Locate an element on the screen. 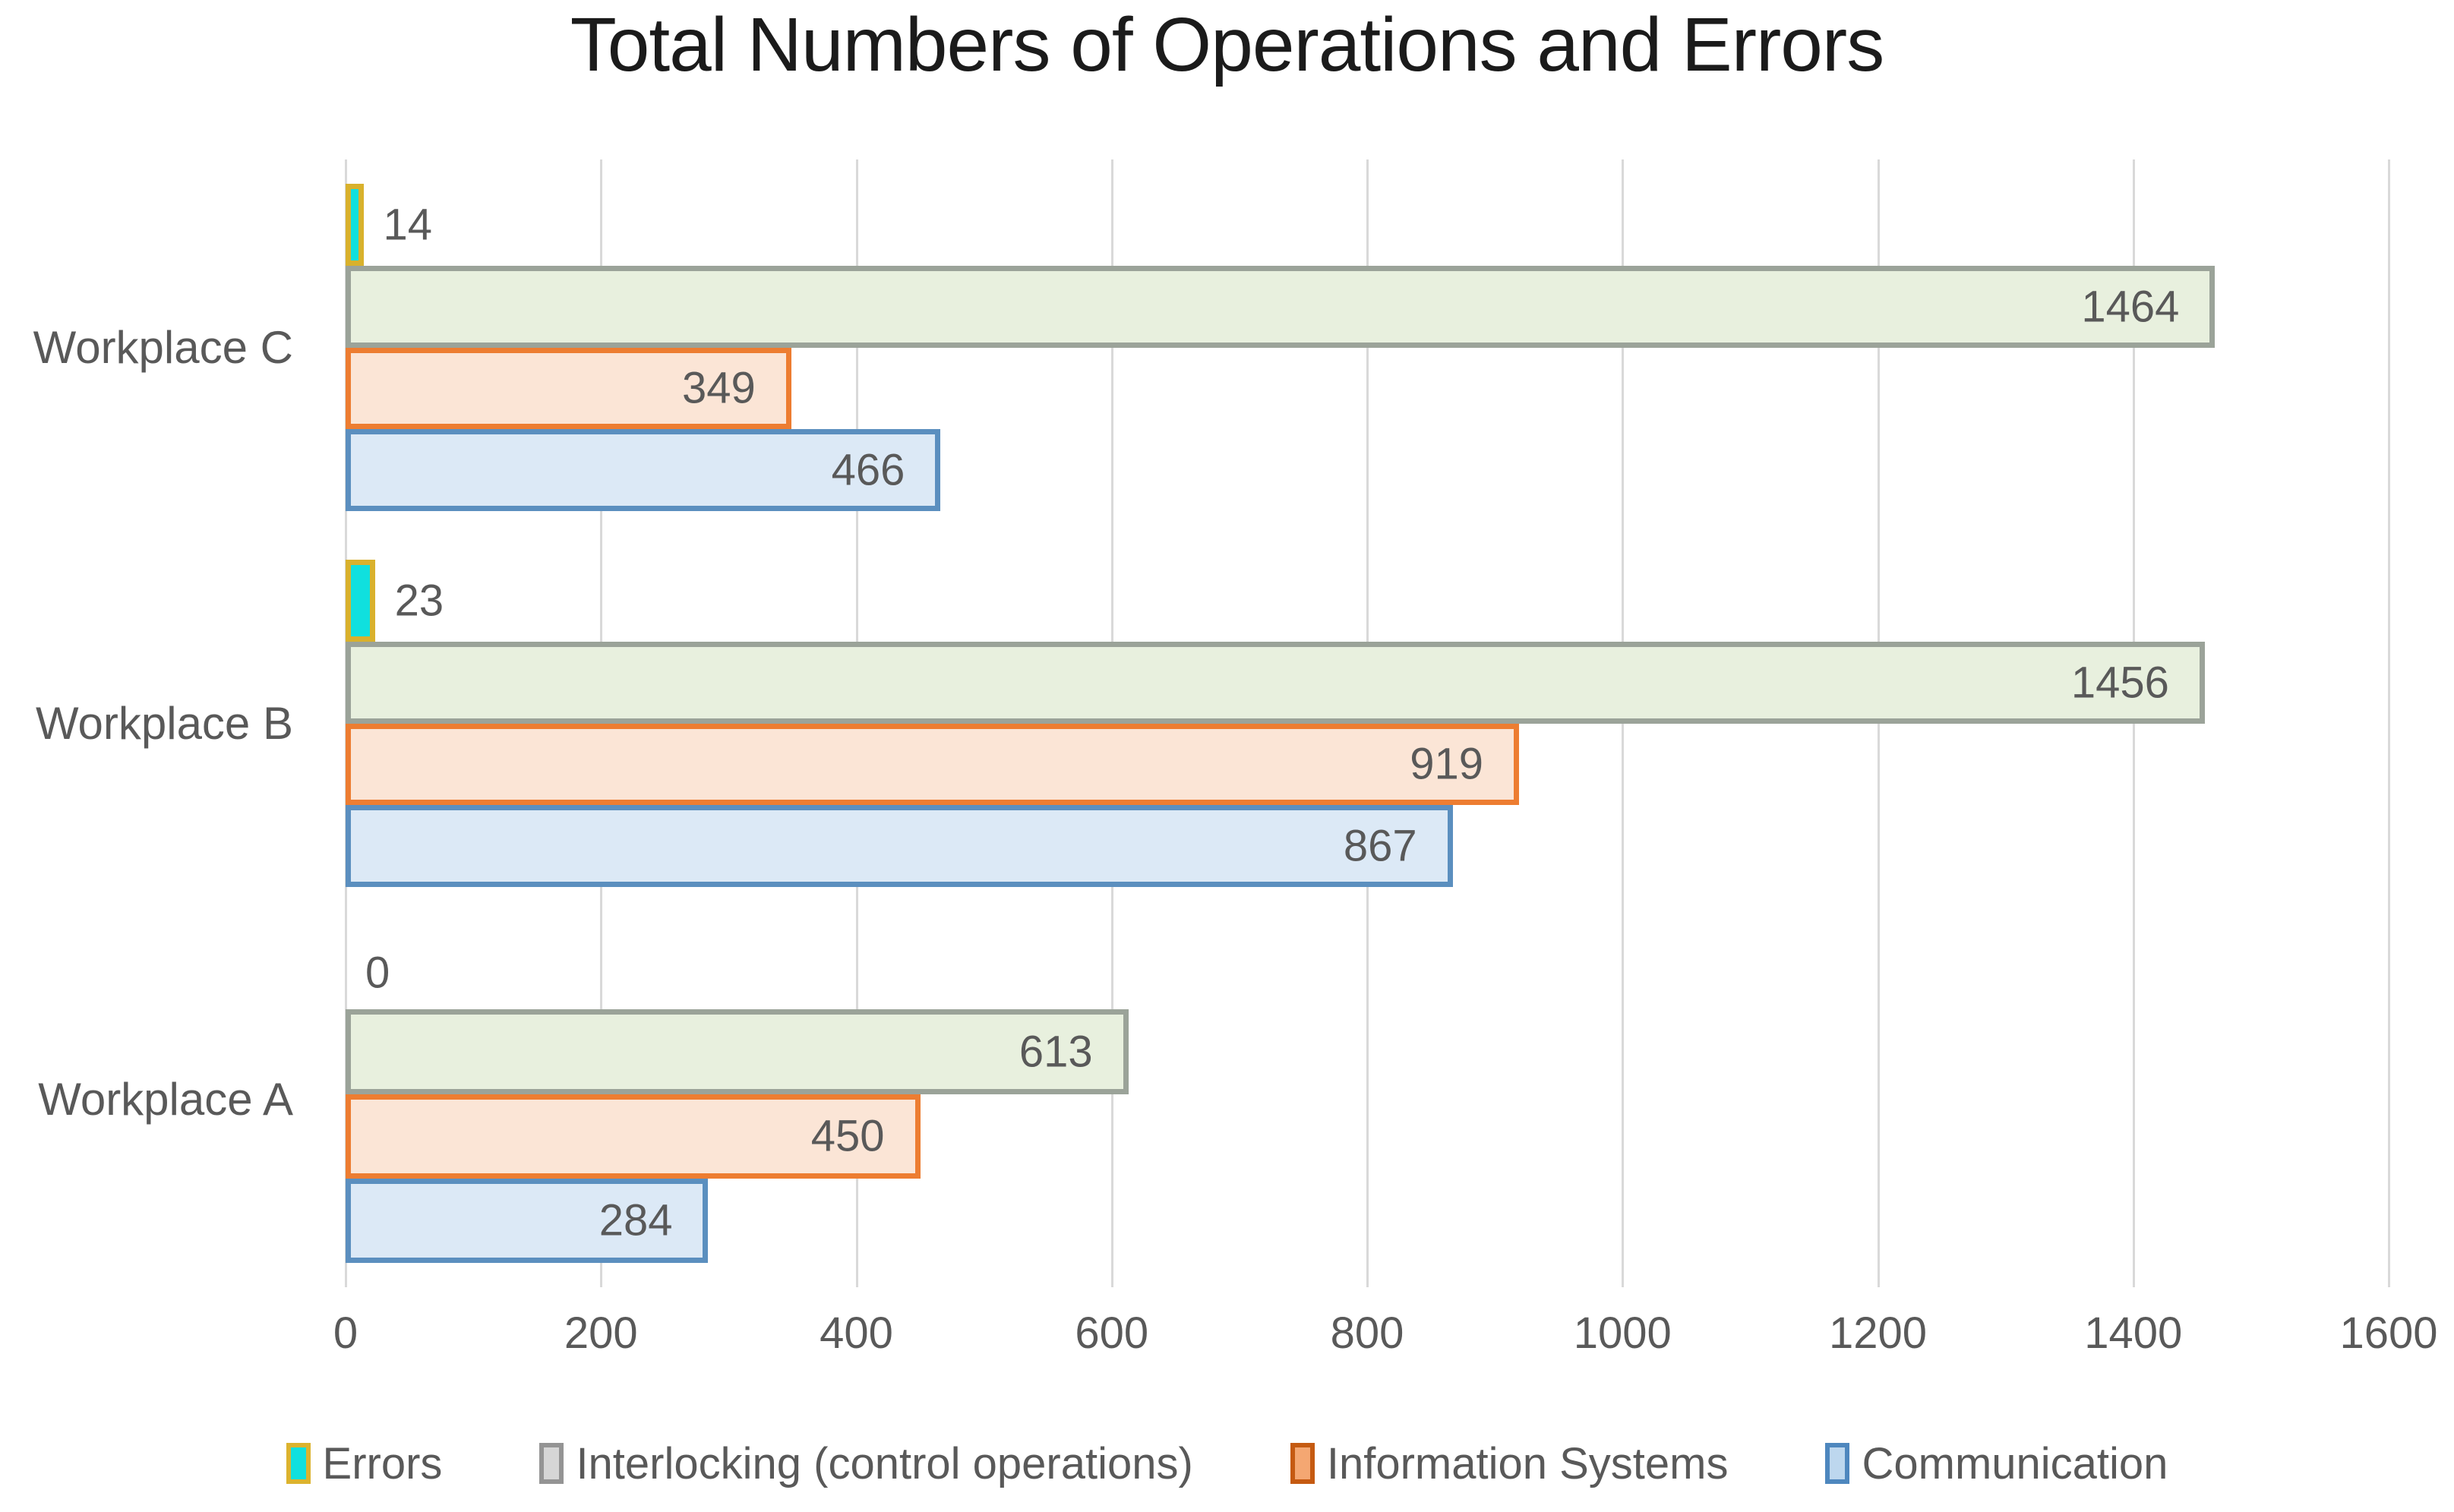 This screenshot has width=2454, height=1512. legend-swatch-interlocking is located at coordinates (552, 1463).